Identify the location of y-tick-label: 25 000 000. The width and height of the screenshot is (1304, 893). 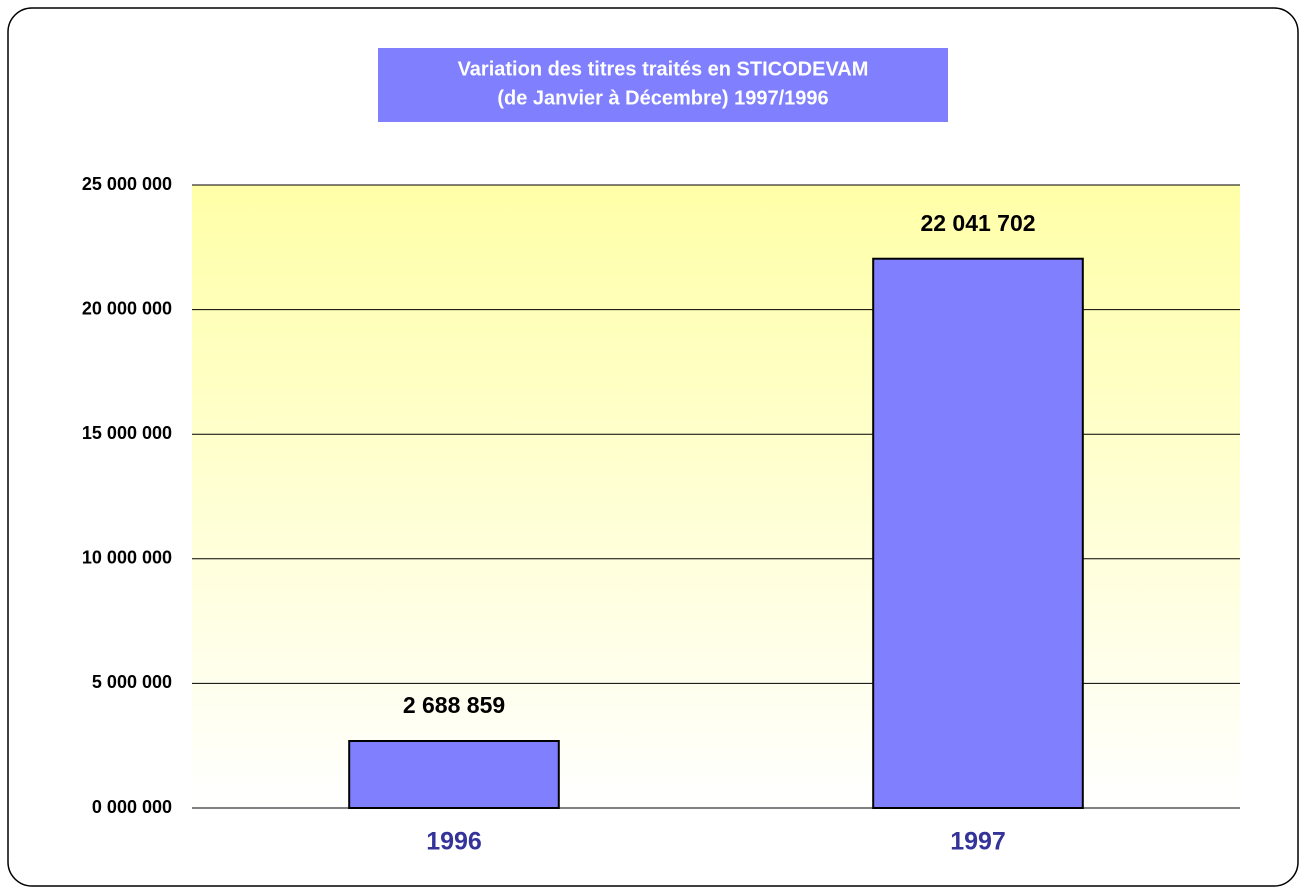
(127, 184).